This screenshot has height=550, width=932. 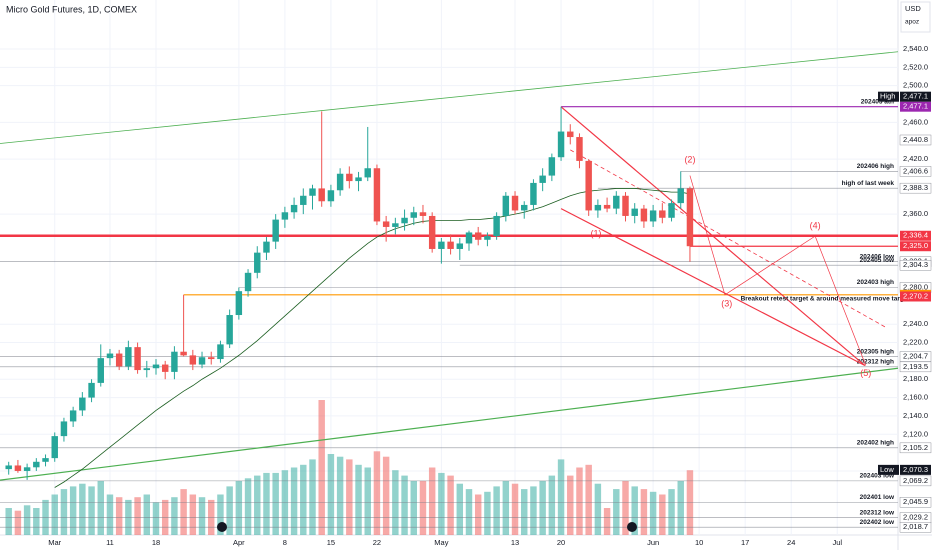 What do you see at coordinates (877, 256) in the screenshot?
I see `level-text: 202406 low` at bounding box center [877, 256].